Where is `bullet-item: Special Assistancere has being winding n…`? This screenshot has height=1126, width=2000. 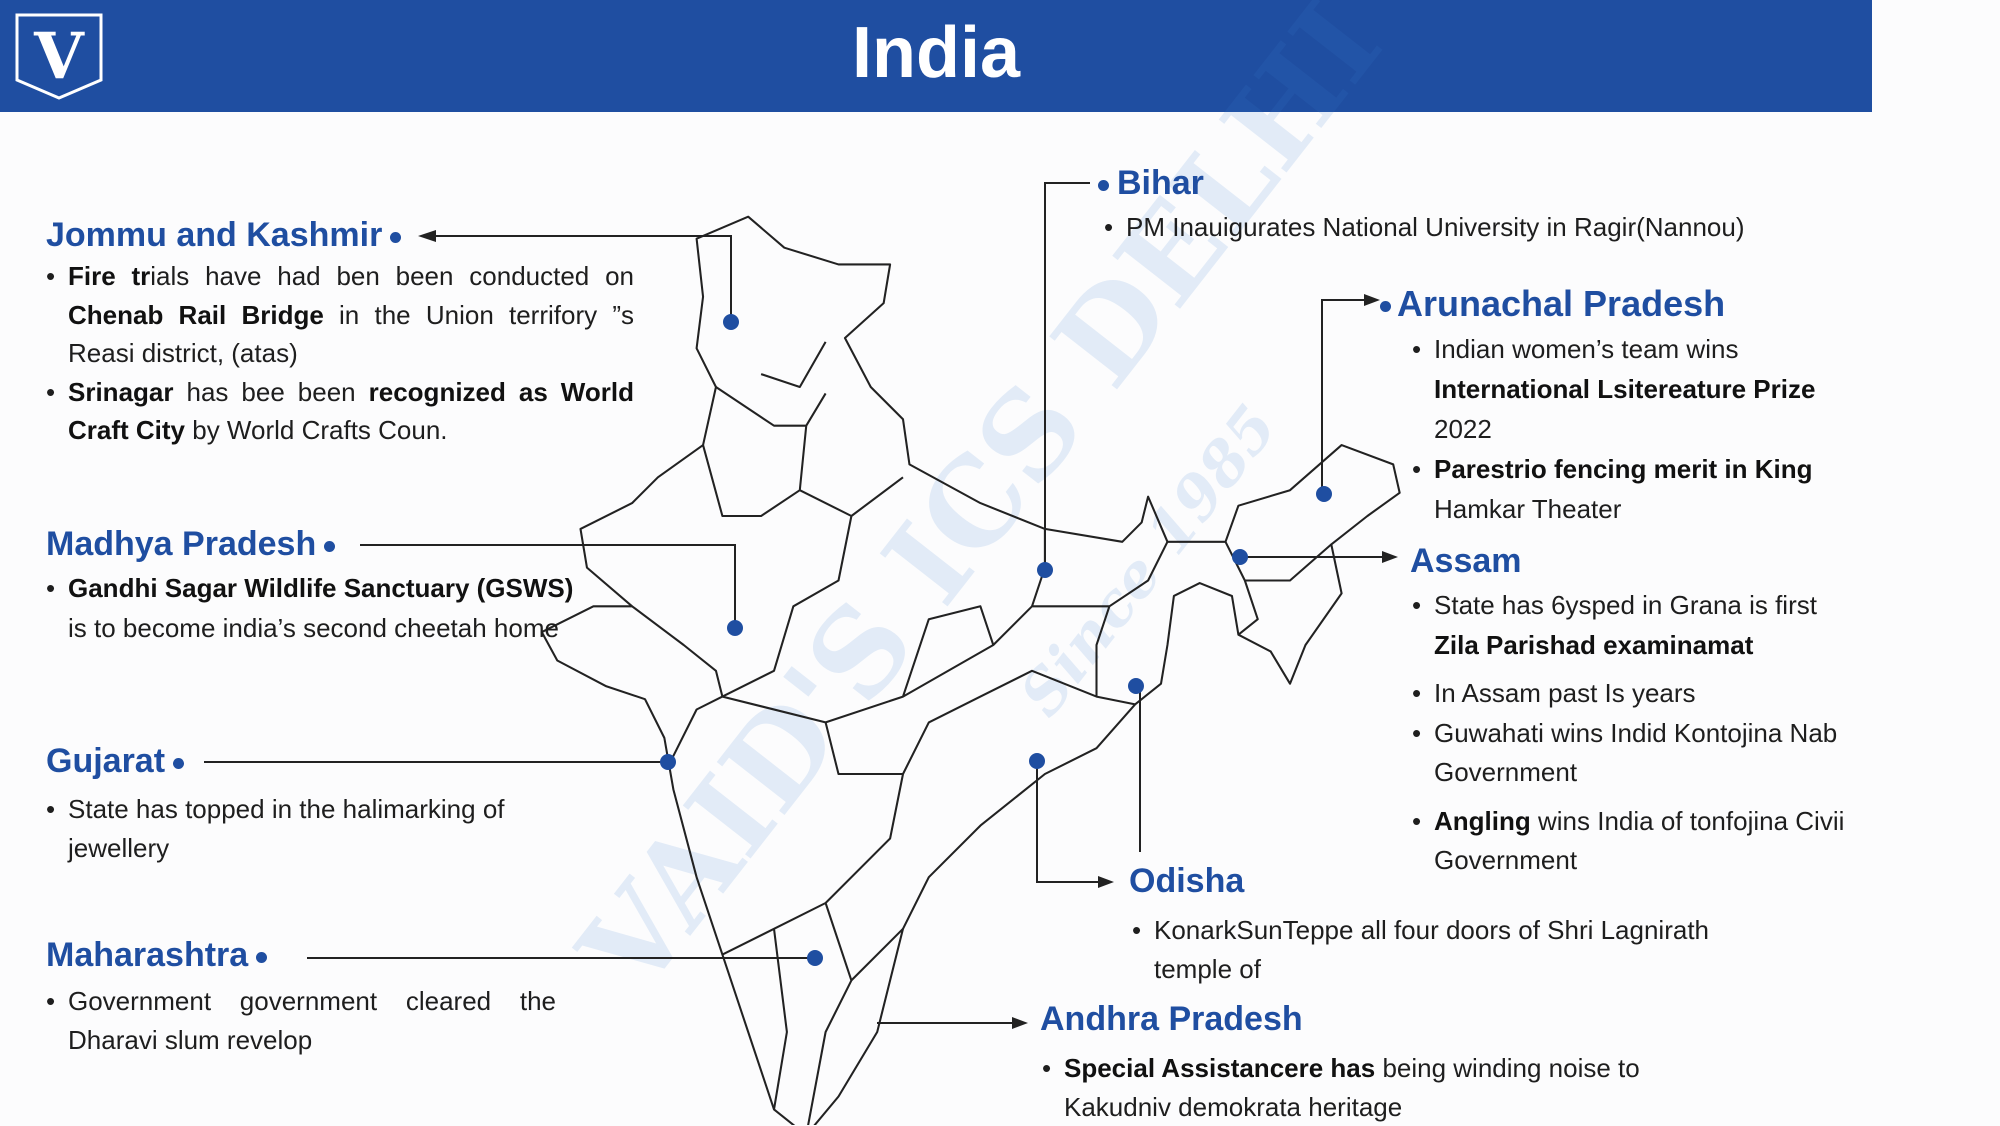 bullet-item: Special Assistancere has being winding n… is located at coordinates (1362, 1087).